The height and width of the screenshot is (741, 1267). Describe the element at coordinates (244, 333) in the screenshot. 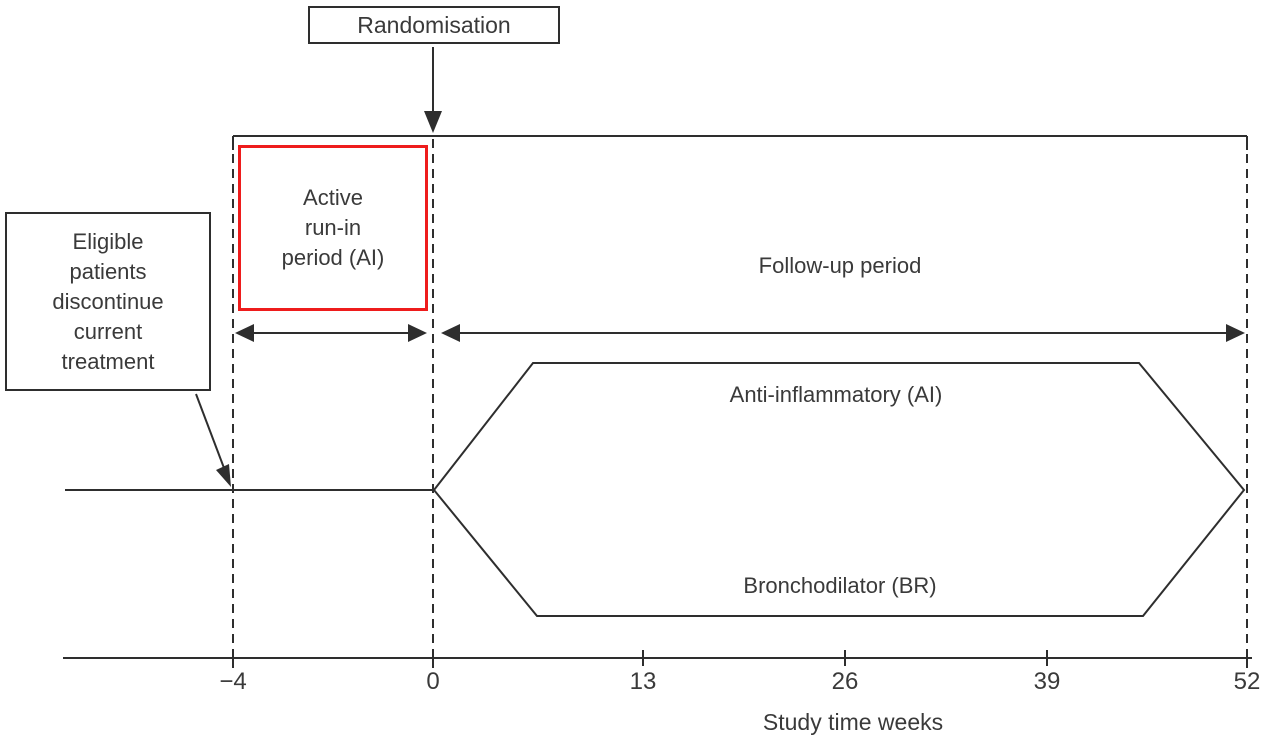

I see `run-in-arrow-left-head-icon` at that location.